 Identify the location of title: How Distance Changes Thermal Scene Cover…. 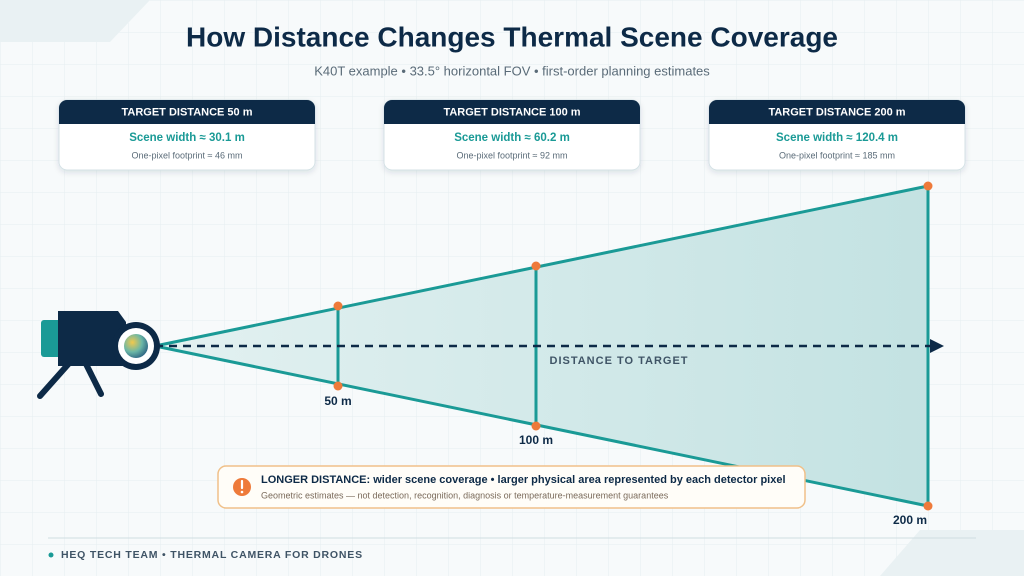
(512, 36).